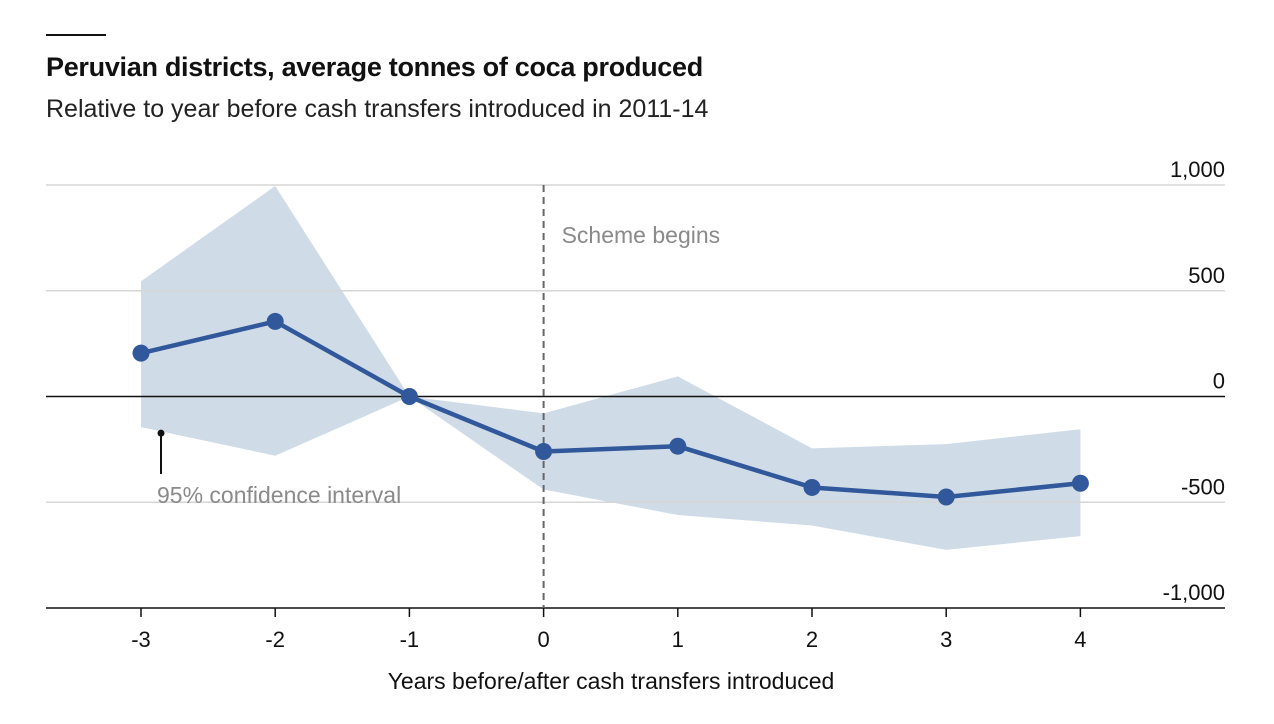  What do you see at coordinates (1197, 169) in the screenshot?
I see `y-tick-label: 1,000` at bounding box center [1197, 169].